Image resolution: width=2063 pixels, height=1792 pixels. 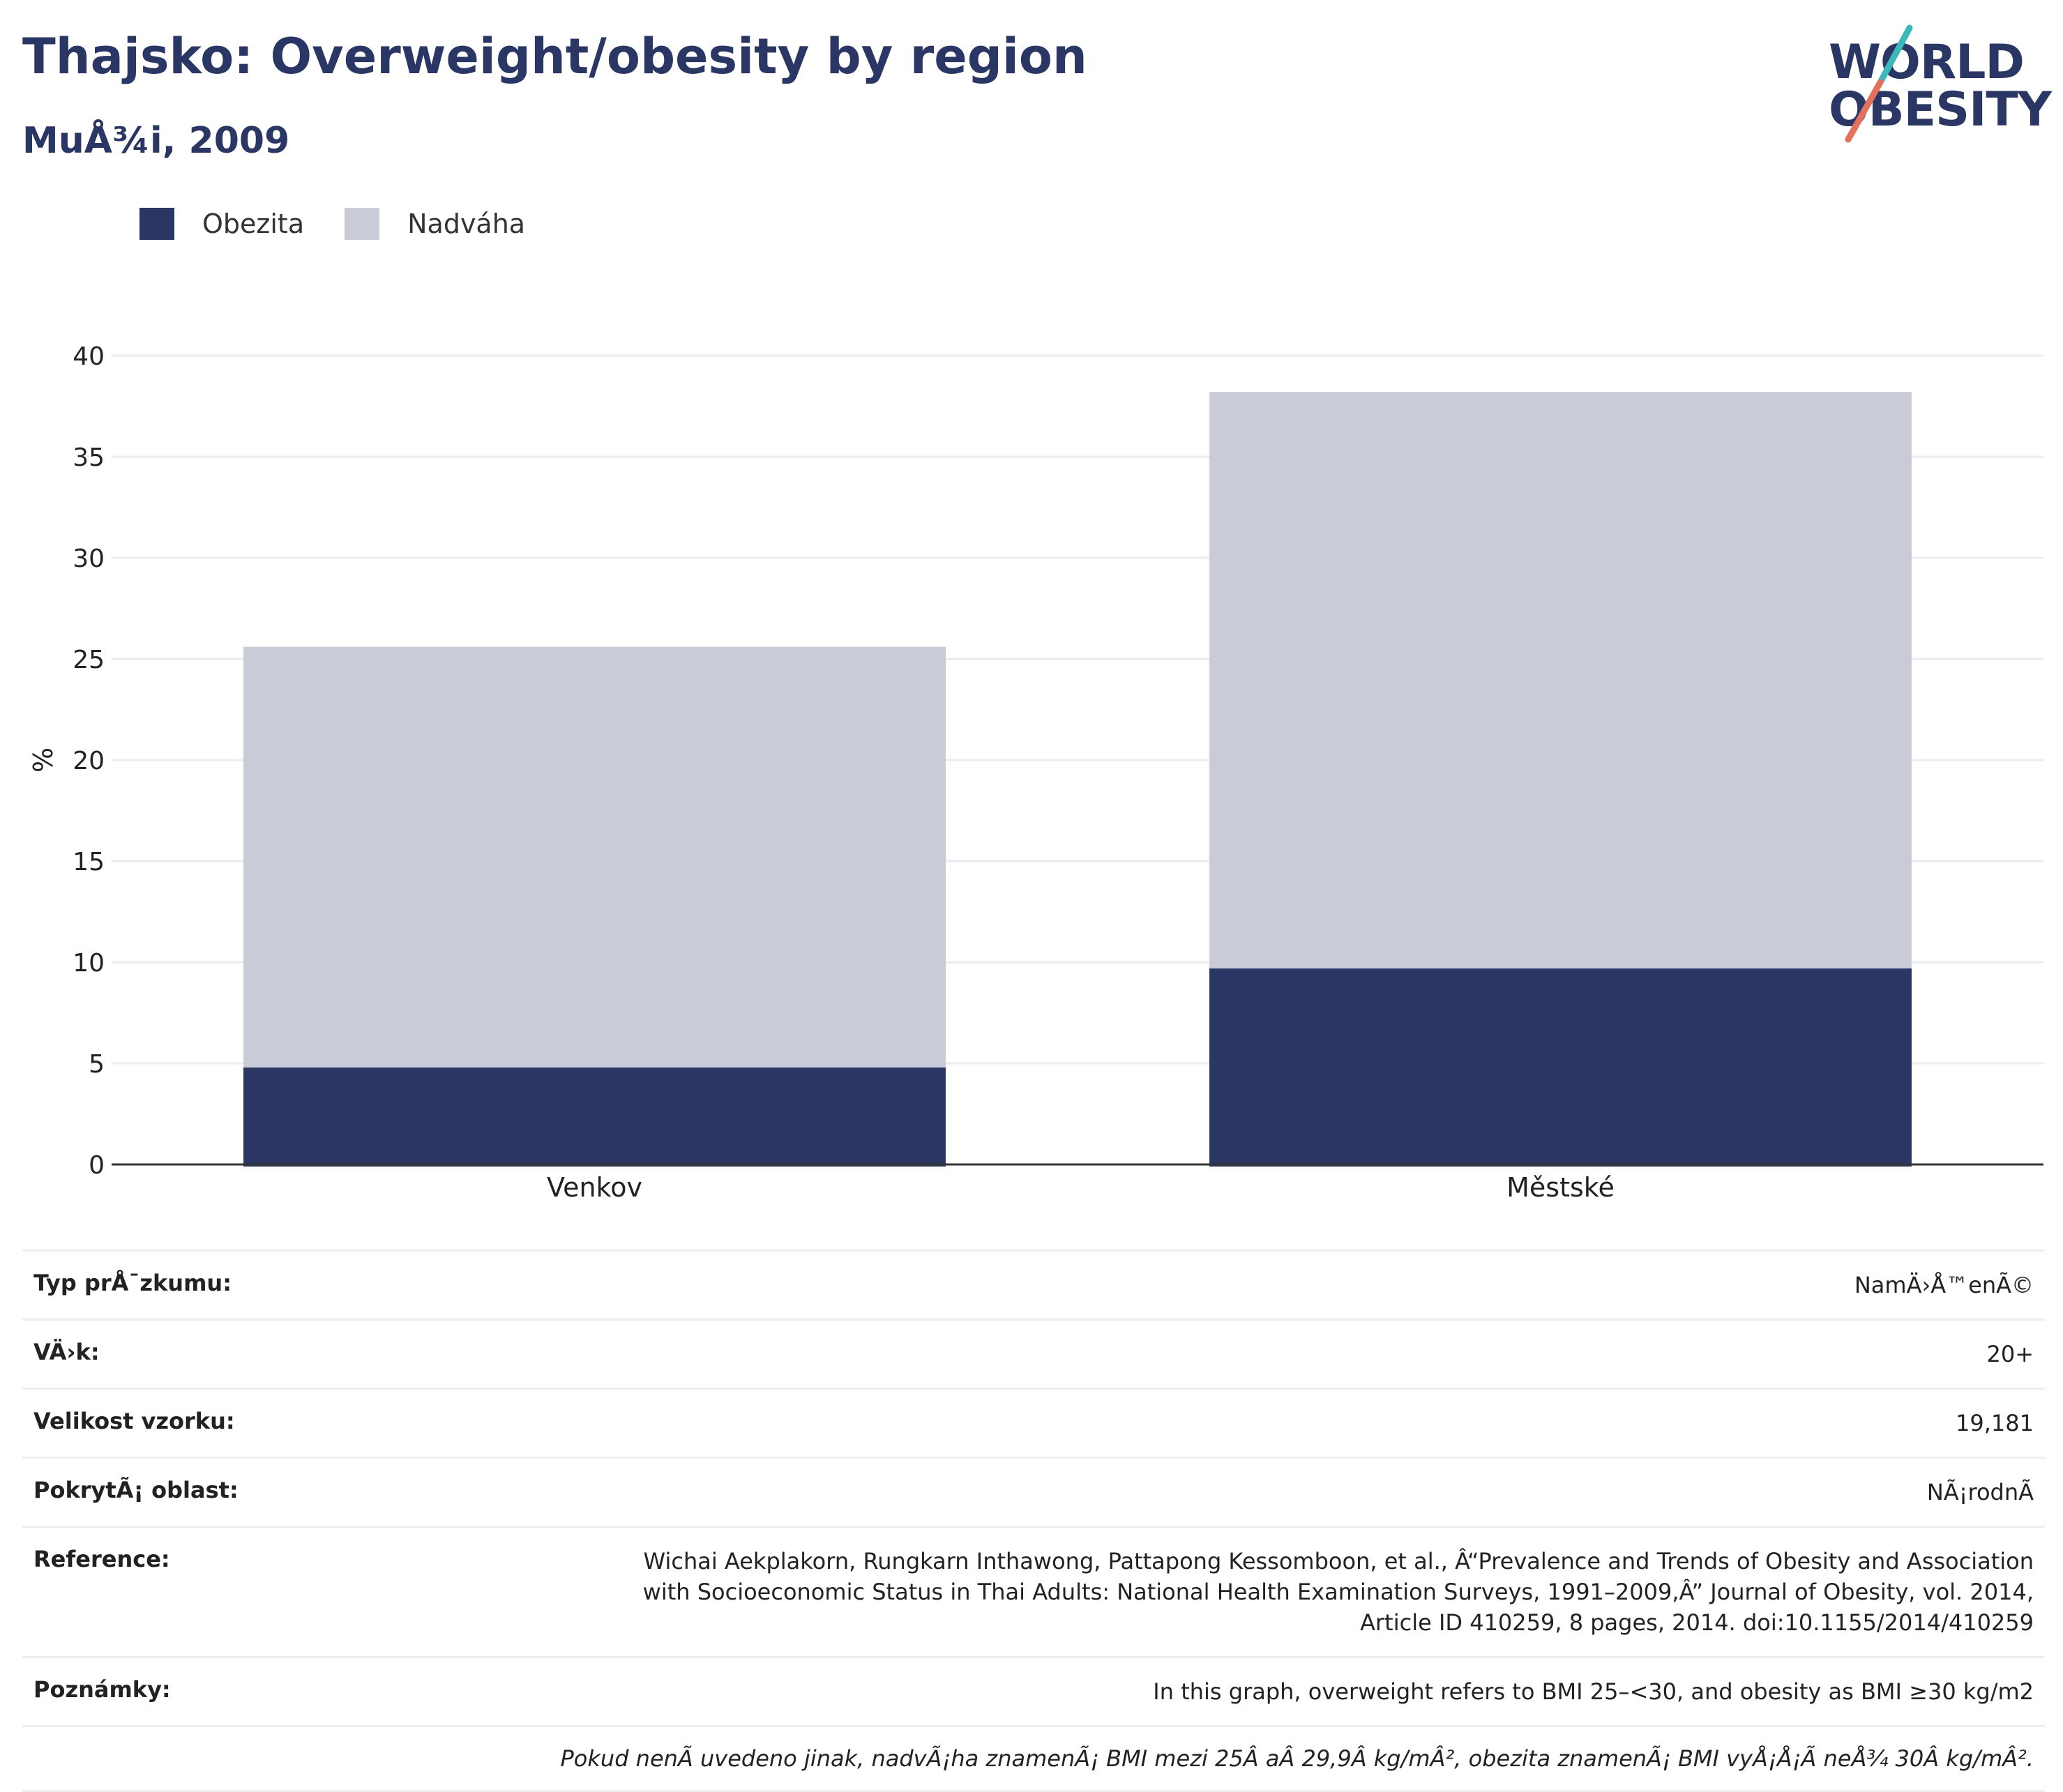 What do you see at coordinates (1927, 62) in the screenshot?
I see `logo-text-line1: WORLD` at bounding box center [1927, 62].